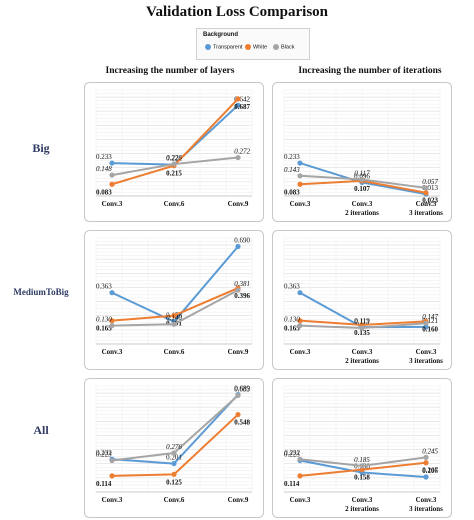 The height and width of the screenshot is (520, 474). What do you see at coordinates (292, 454) in the screenshot?
I see `data-label-transparent: 0.223` at bounding box center [292, 454].